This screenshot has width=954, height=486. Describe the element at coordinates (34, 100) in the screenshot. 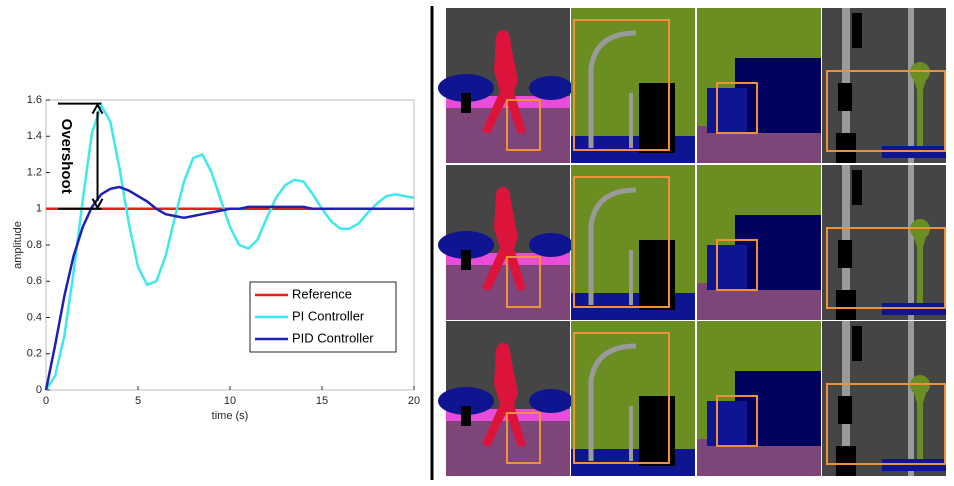

I see `y-tick-label: 1.6` at that location.